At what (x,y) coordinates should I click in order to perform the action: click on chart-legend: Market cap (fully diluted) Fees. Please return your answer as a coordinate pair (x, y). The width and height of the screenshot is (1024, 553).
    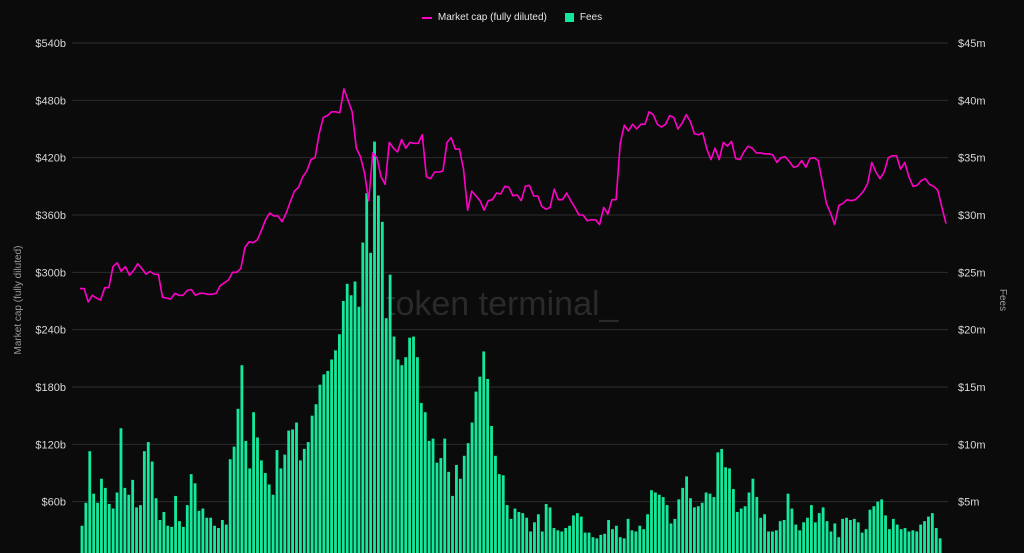
    Looking at the image, I should click on (512, 17).